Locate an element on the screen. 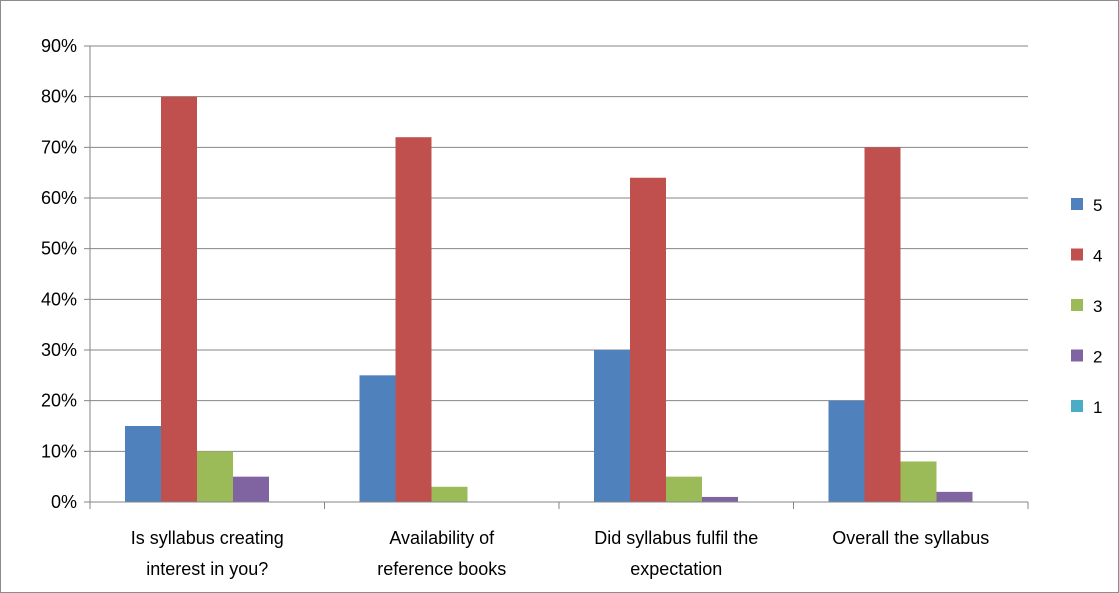  y-tick-label: 40% is located at coordinates (59, 299).